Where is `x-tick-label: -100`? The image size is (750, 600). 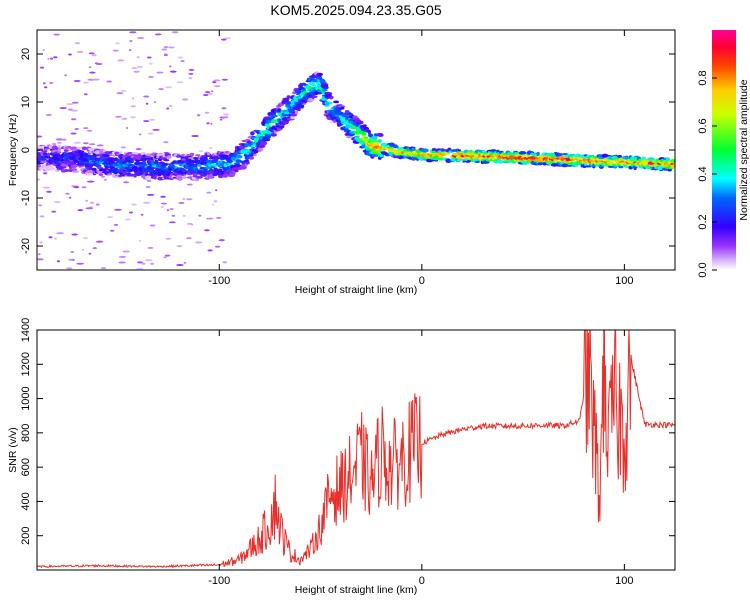 x-tick-label: -100 is located at coordinates (219, 581).